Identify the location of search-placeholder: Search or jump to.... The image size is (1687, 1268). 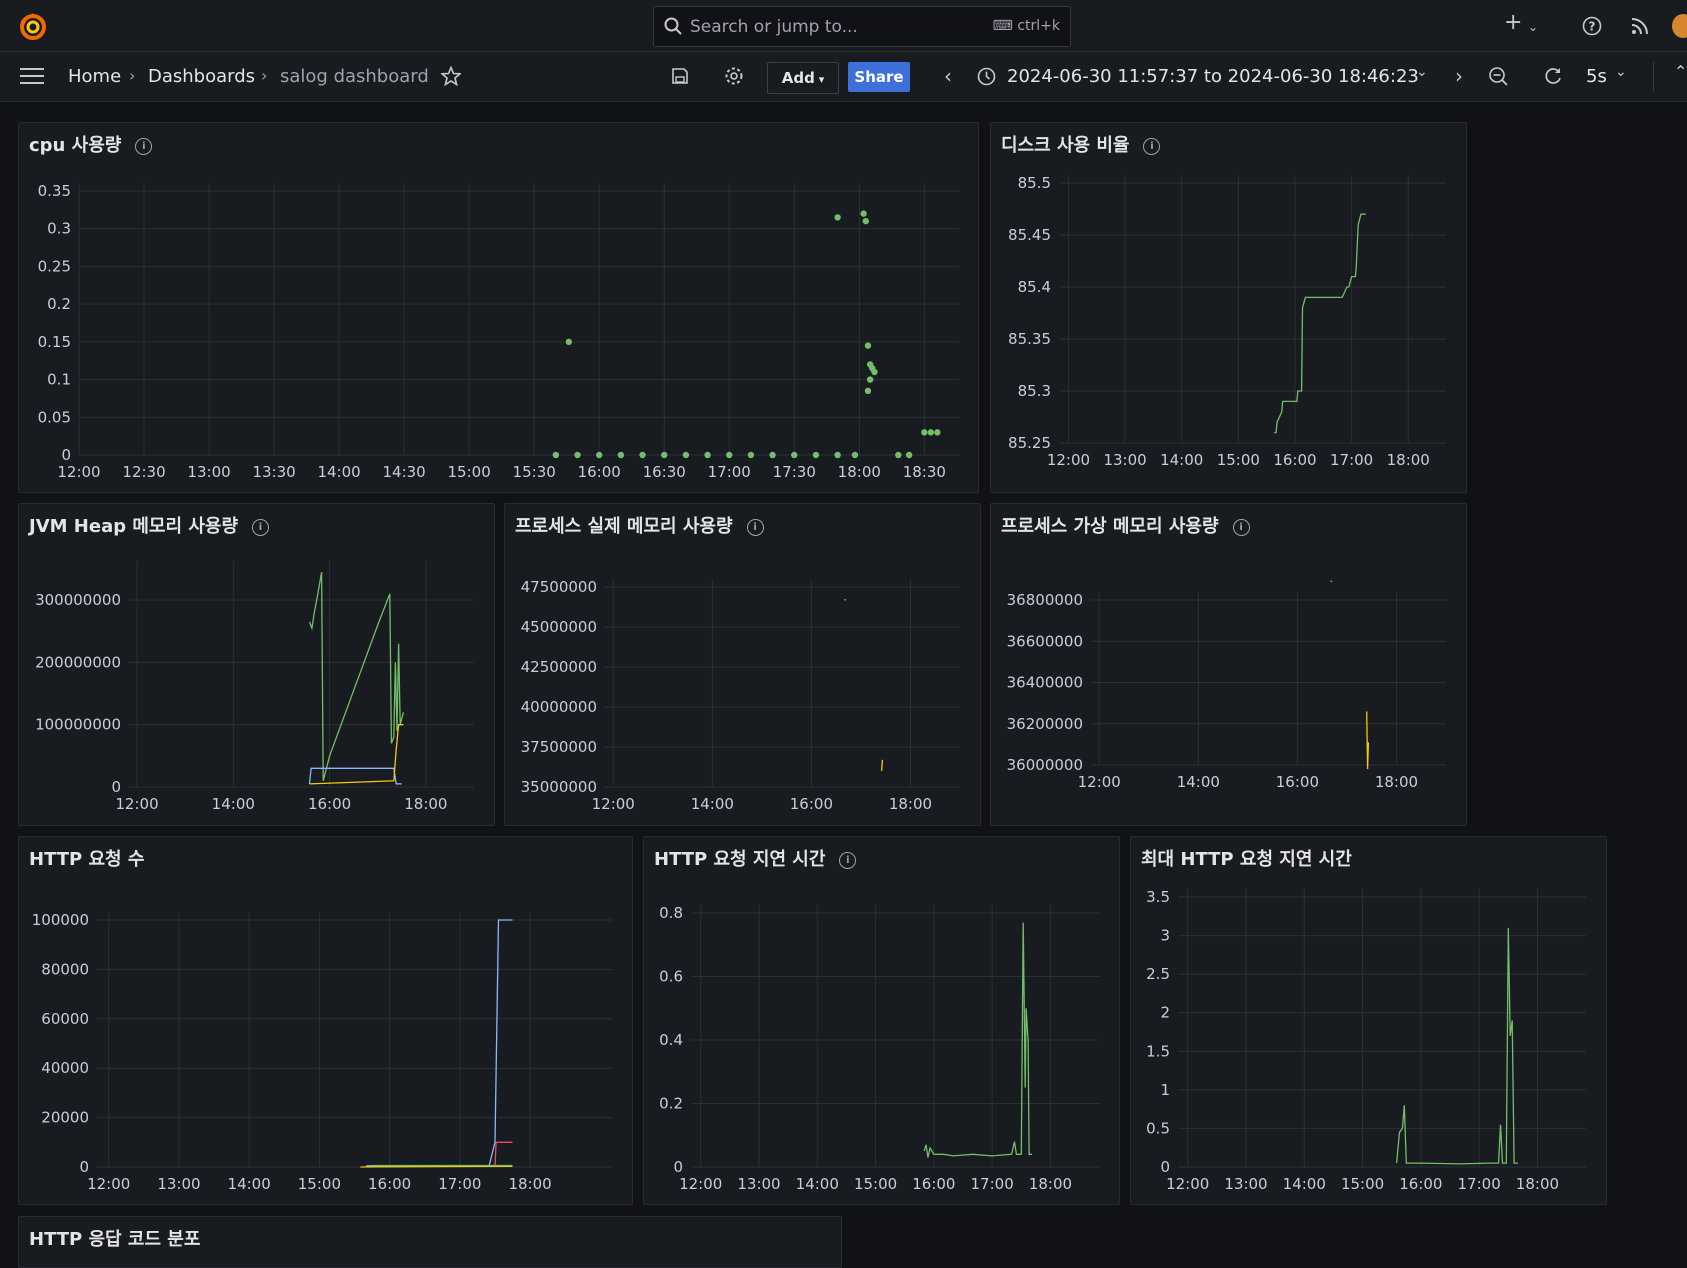
(774, 27).